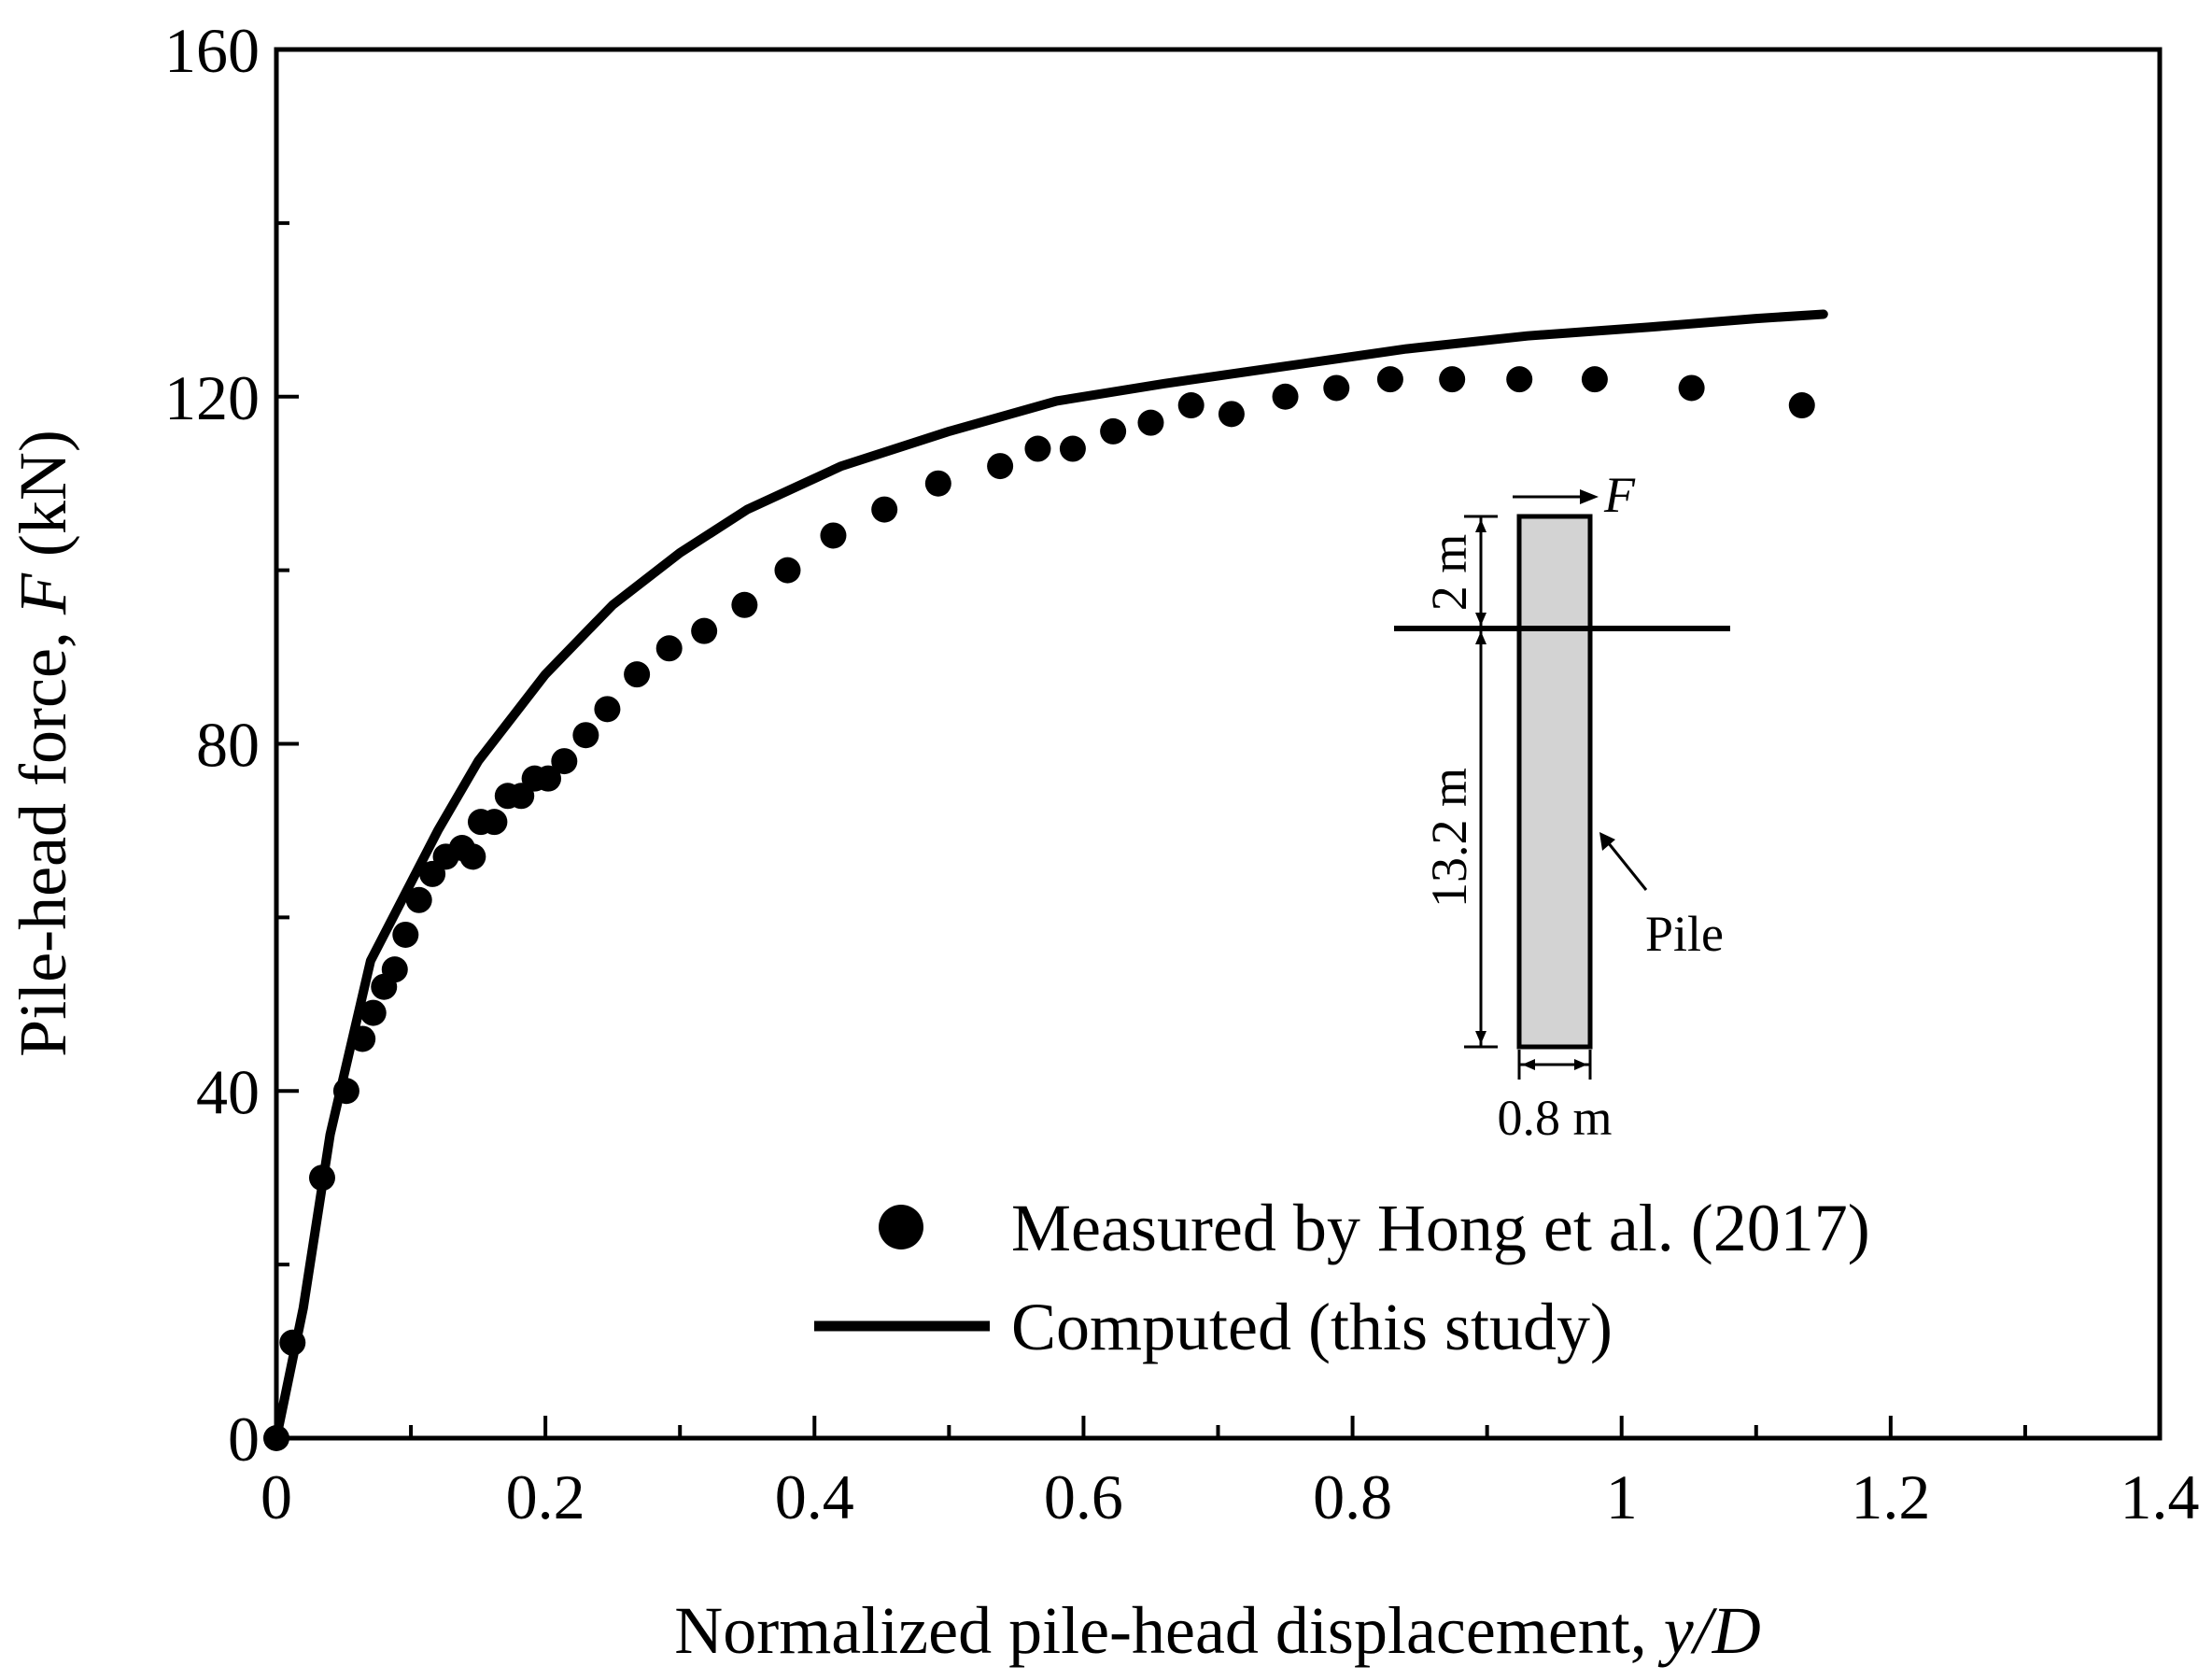  What do you see at coordinates (2160, 1496) in the screenshot?
I see `x-tick-label: 1.4` at bounding box center [2160, 1496].